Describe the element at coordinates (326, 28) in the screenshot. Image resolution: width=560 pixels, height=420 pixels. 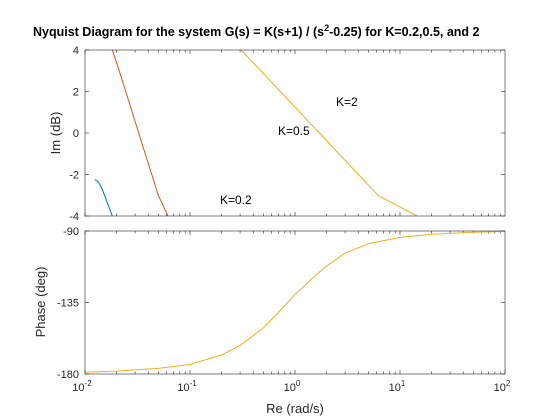
I see `chart-title-superscript: 2` at that location.